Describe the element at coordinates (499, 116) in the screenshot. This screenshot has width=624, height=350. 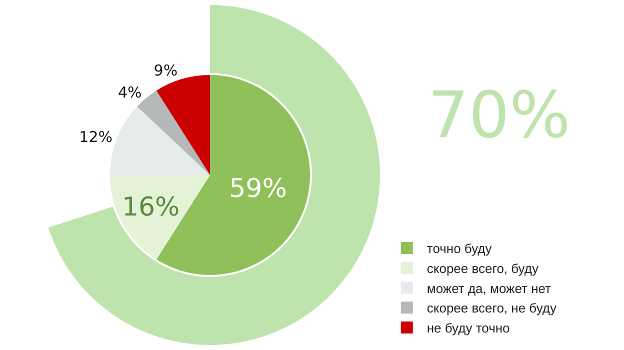
I see `data-label: 70%` at that location.